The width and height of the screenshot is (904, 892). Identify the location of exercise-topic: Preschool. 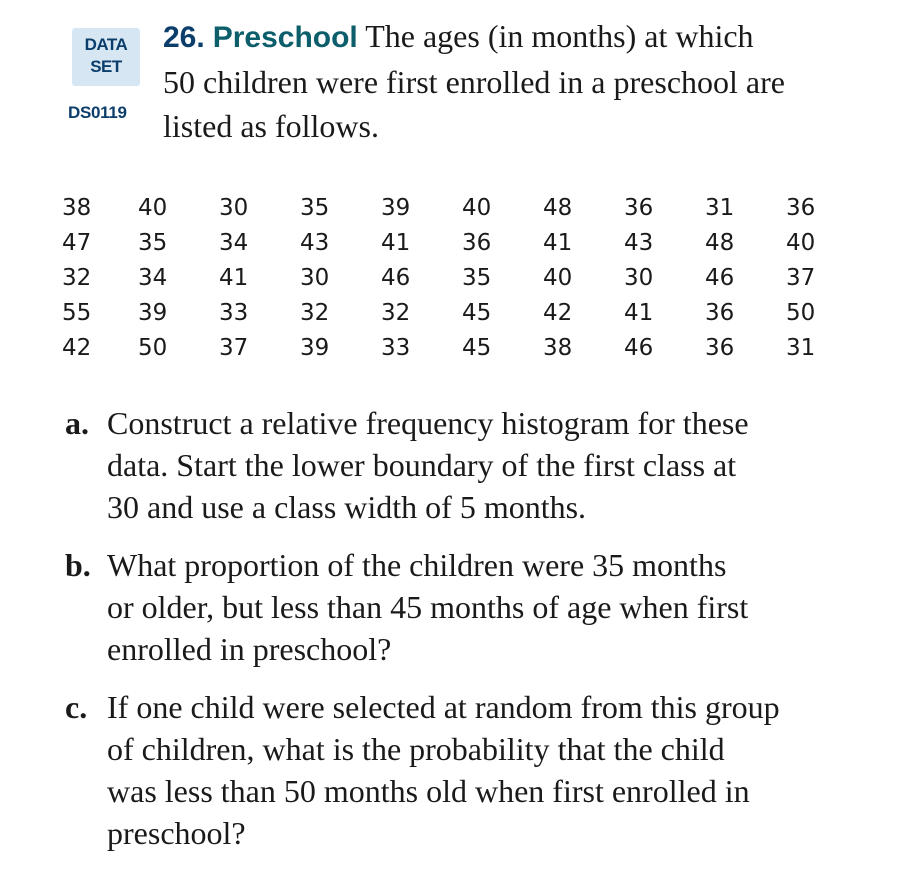
(285, 37).